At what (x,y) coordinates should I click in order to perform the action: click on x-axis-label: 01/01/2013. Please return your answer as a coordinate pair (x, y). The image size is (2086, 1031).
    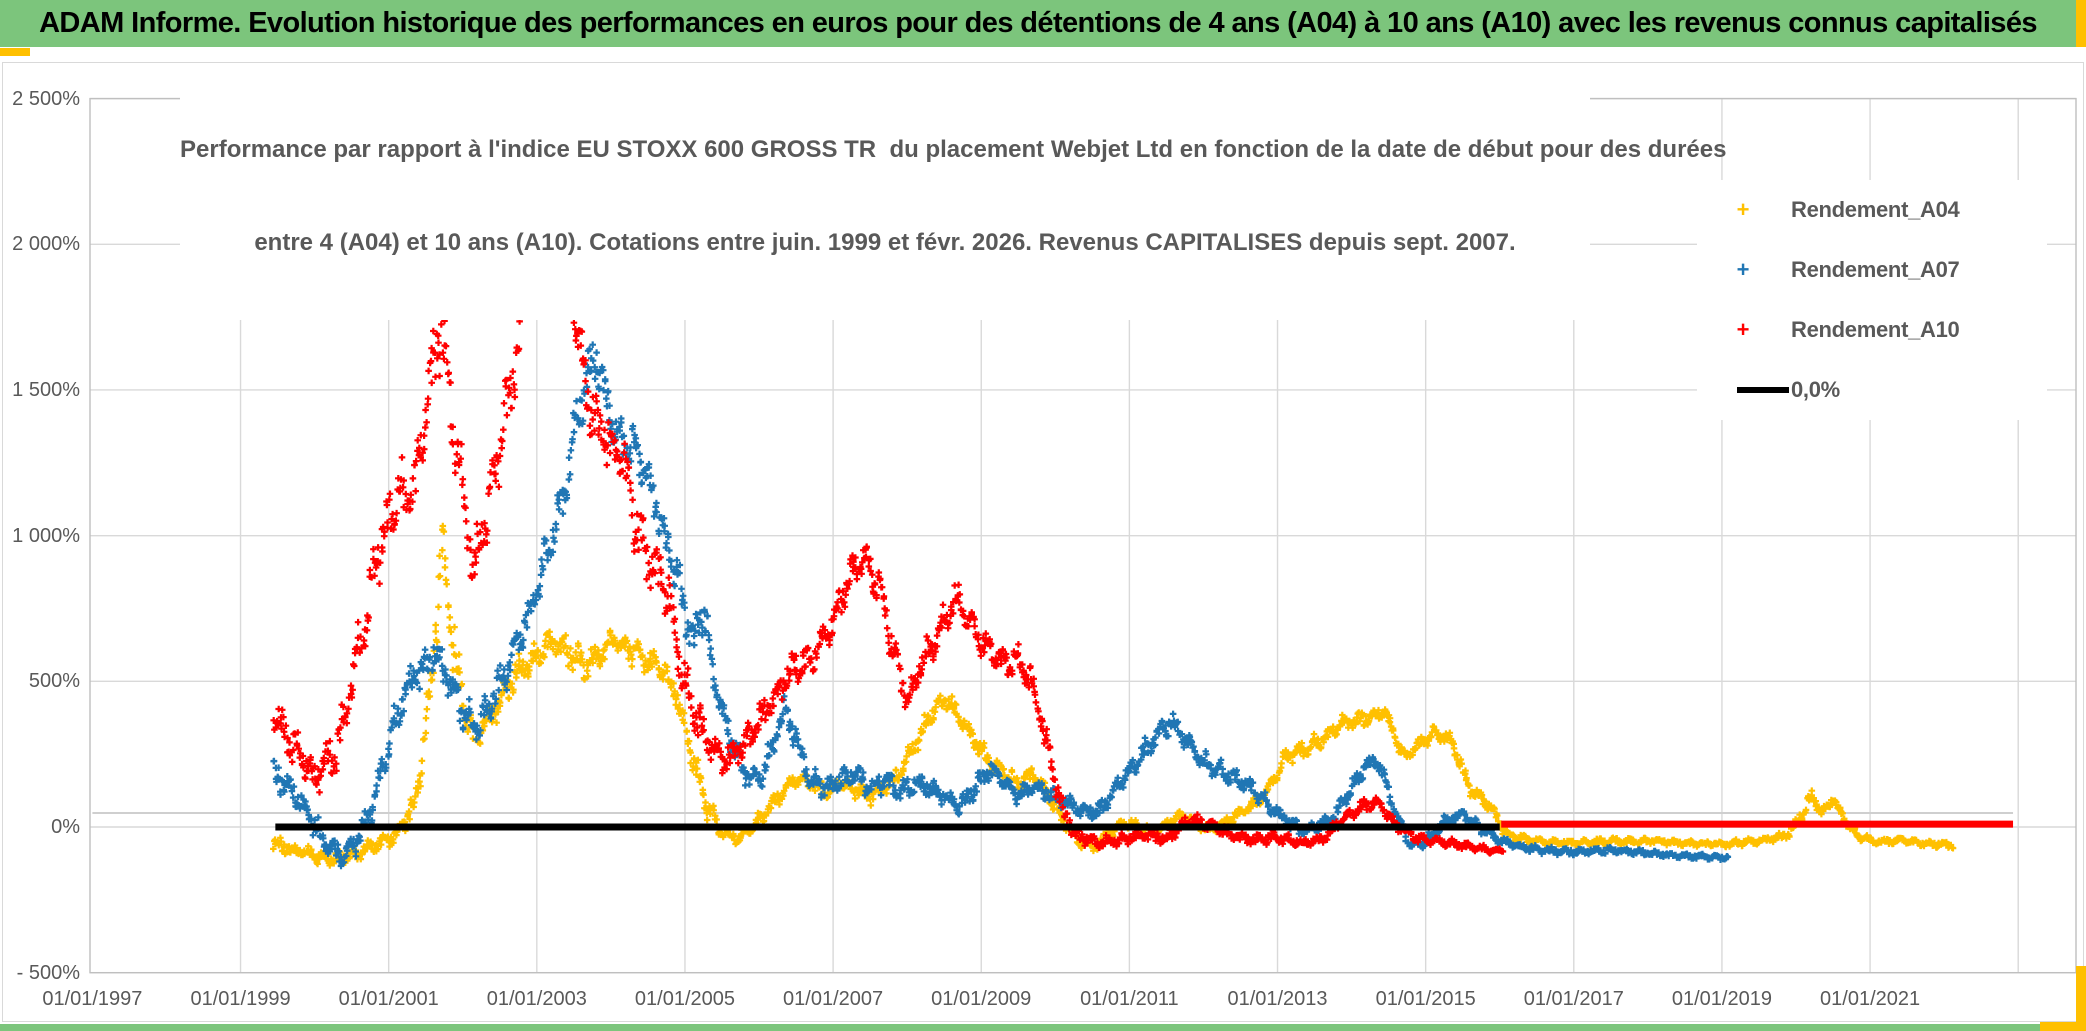
    Looking at the image, I should click on (1277, 999).